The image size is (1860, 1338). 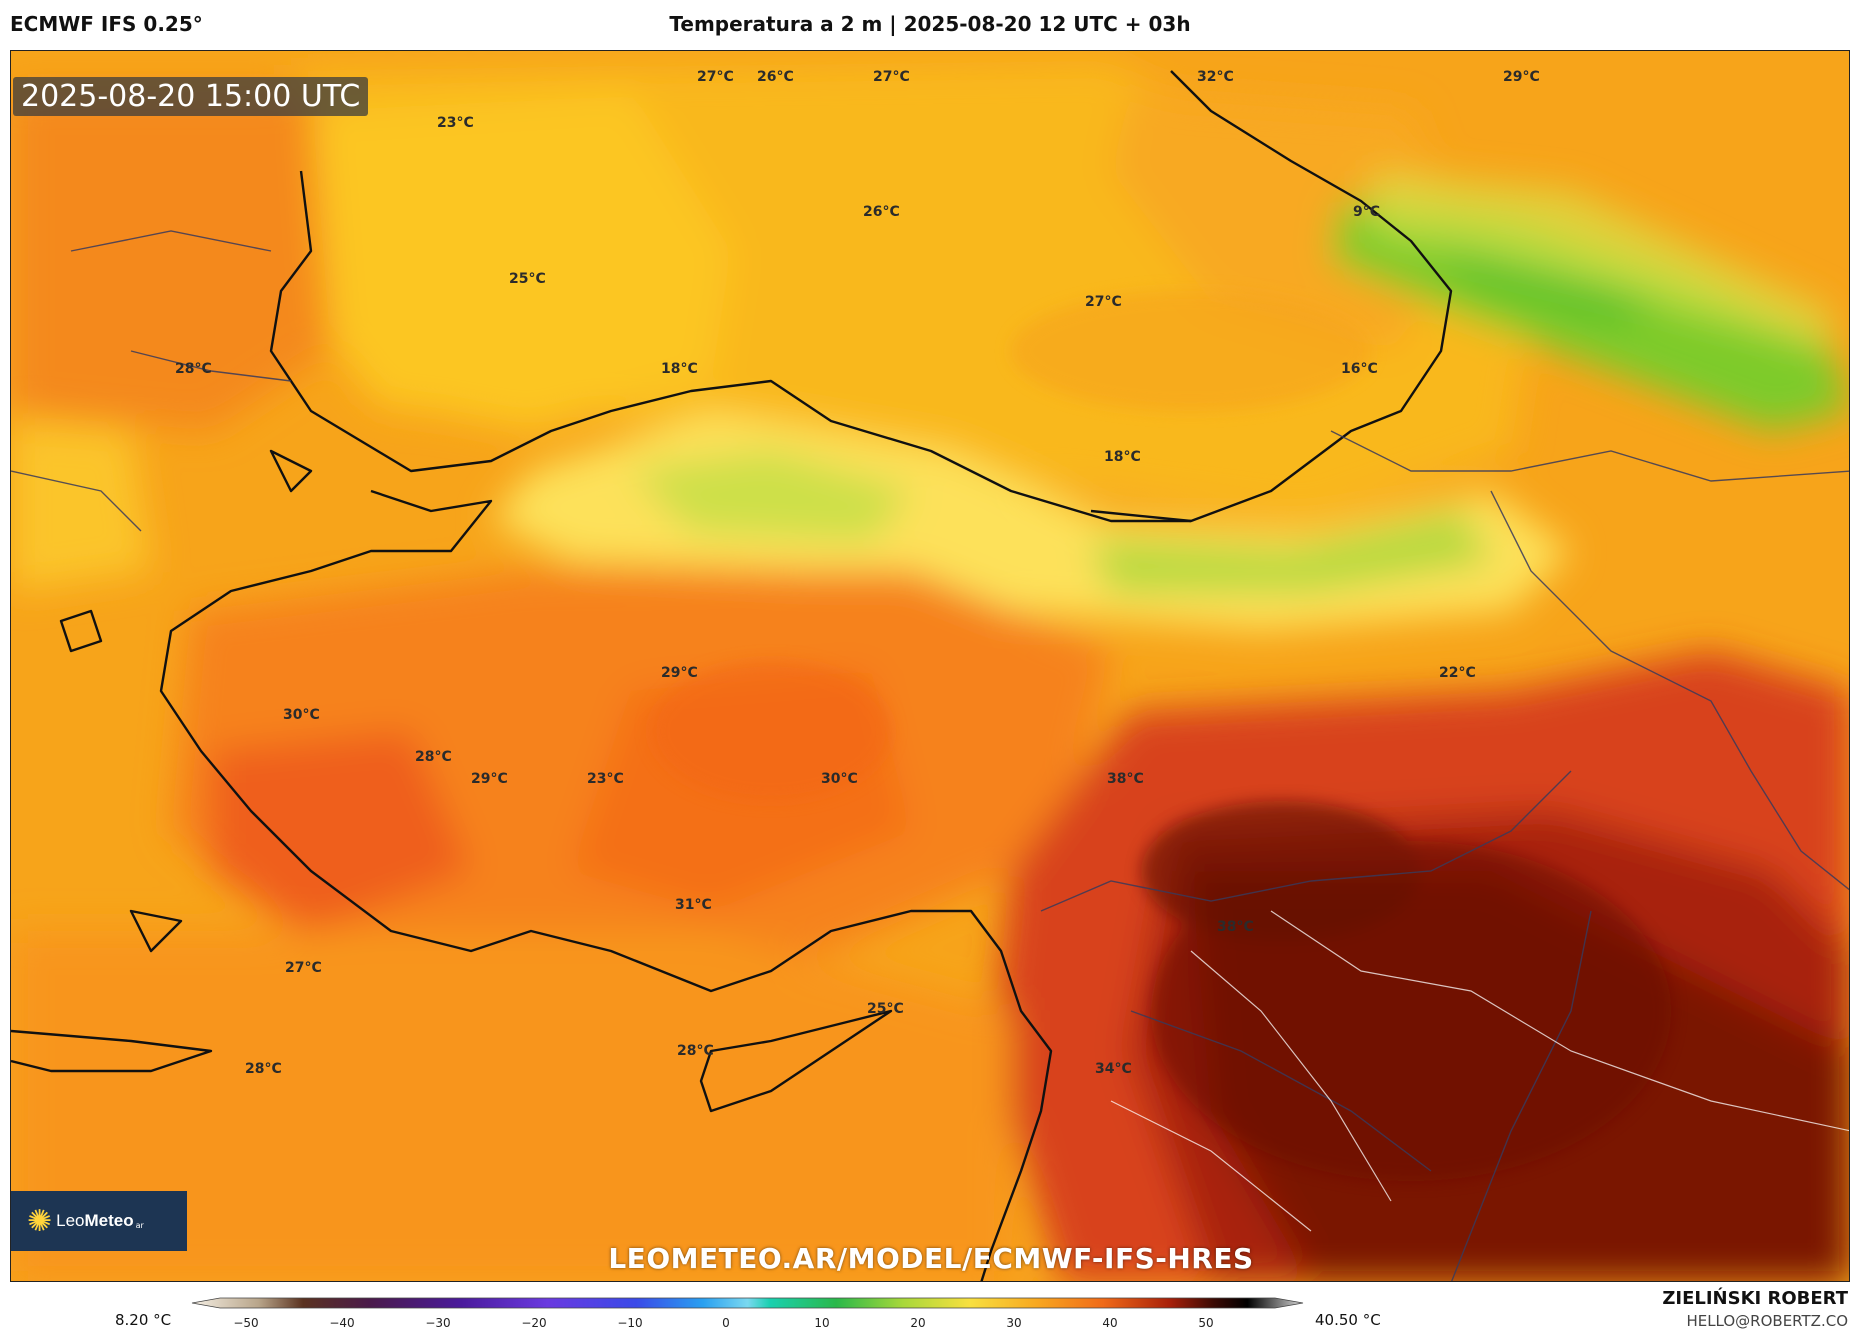 What do you see at coordinates (726, 1323) in the screenshot?
I see `colorbar-tick: 0` at bounding box center [726, 1323].